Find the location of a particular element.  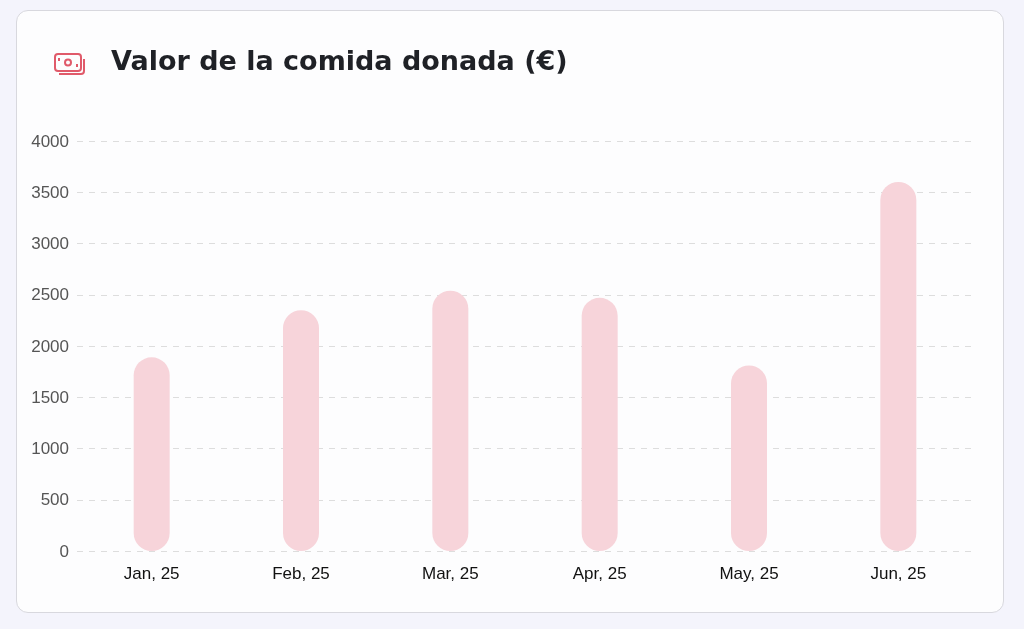

y-tick-label: 3000 is located at coordinates (50, 243).